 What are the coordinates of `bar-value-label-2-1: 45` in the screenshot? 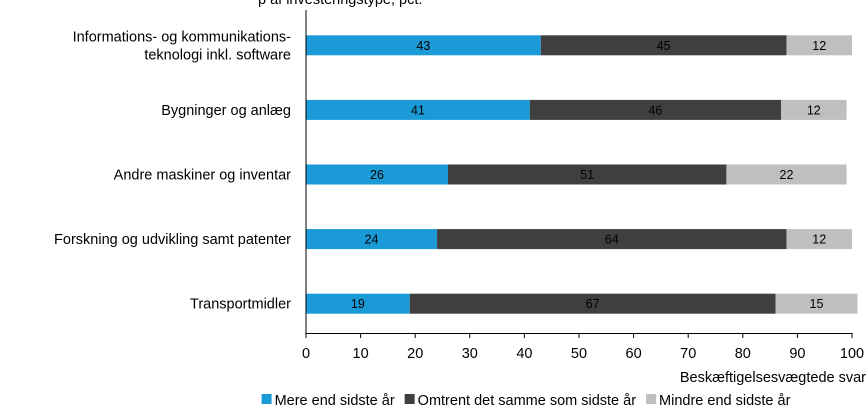 It's located at (664, 46).